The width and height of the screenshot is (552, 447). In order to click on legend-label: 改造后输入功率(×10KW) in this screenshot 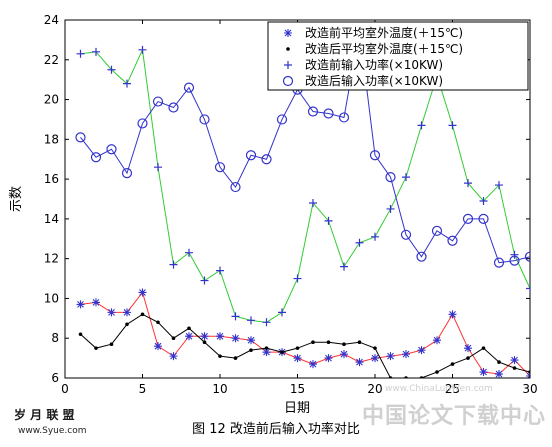, I will do `click(374, 80)`.